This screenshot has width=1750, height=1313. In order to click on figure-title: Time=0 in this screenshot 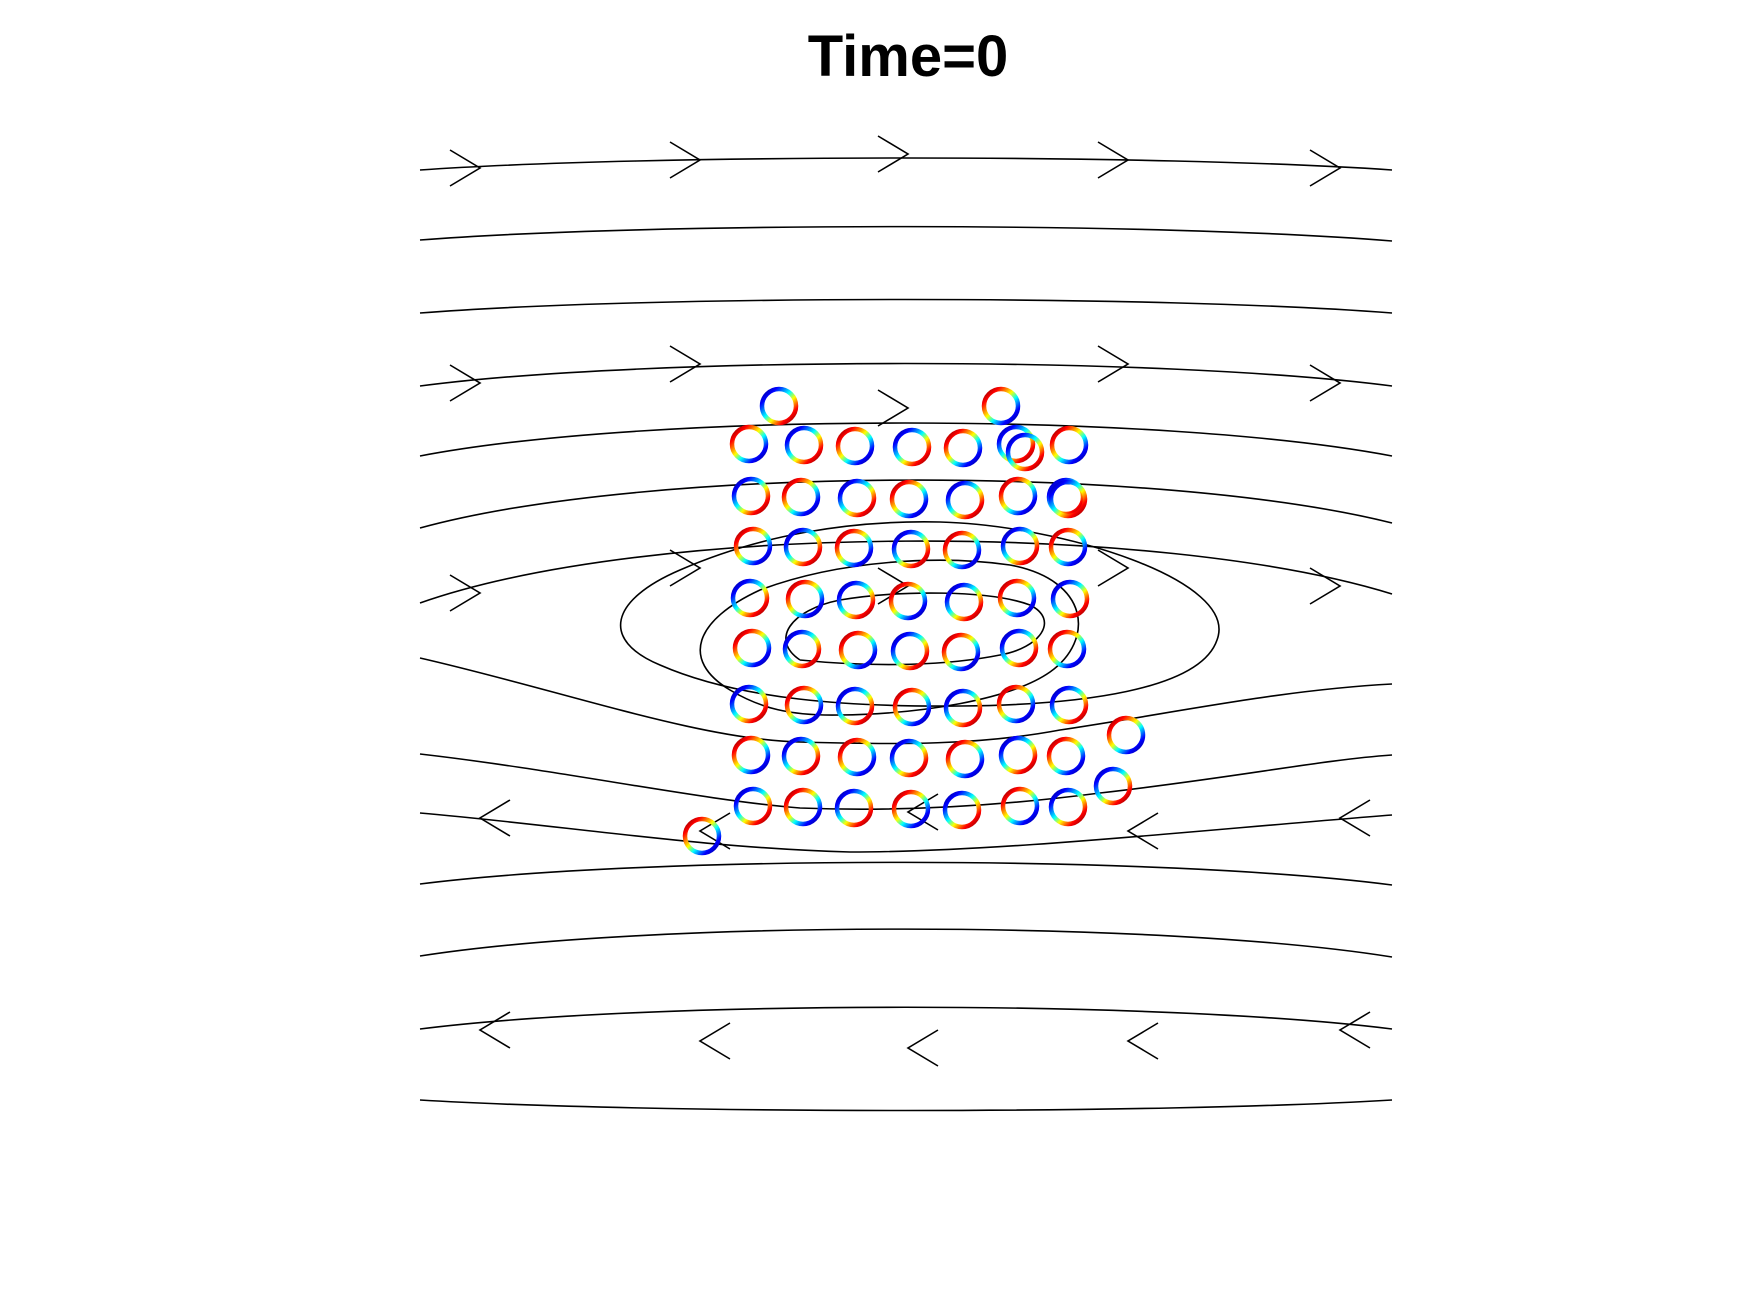, I will do `click(908, 56)`.